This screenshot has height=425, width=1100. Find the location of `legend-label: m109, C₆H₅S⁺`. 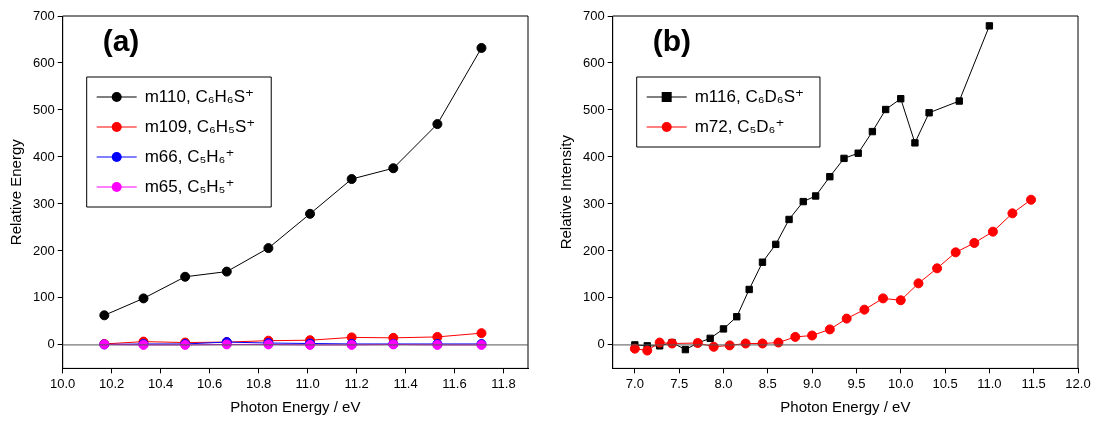

legend-label: m109, C₆H₅S⁺ is located at coordinates (200, 126).